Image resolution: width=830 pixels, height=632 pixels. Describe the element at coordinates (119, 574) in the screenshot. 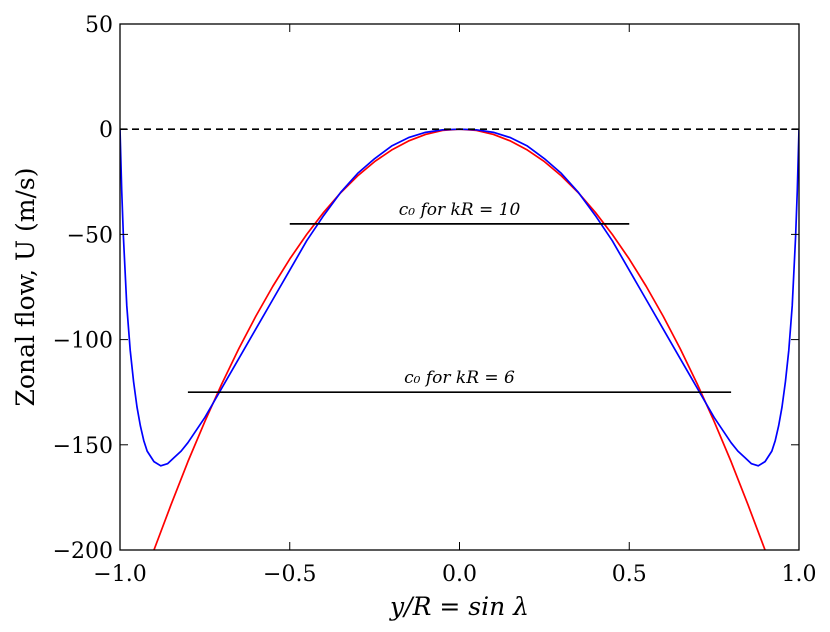

I see `x-tick-label: −1.0` at that location.